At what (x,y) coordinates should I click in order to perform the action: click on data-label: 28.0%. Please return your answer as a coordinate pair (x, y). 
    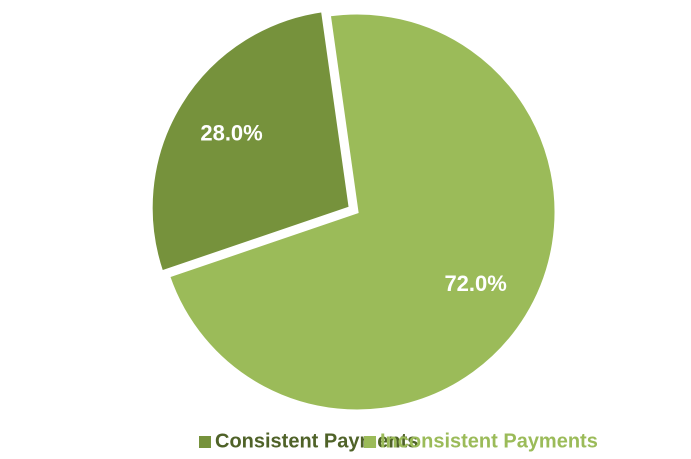
    Looking at the image, I should click on (231, 133).